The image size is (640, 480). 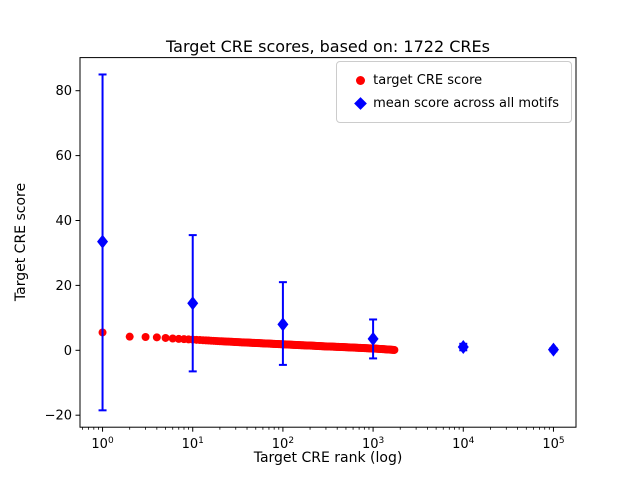 What do you see at coordinates (68, 351) in the screenshot?
I see `svg-text: 0` at bounding box center [68, 351].